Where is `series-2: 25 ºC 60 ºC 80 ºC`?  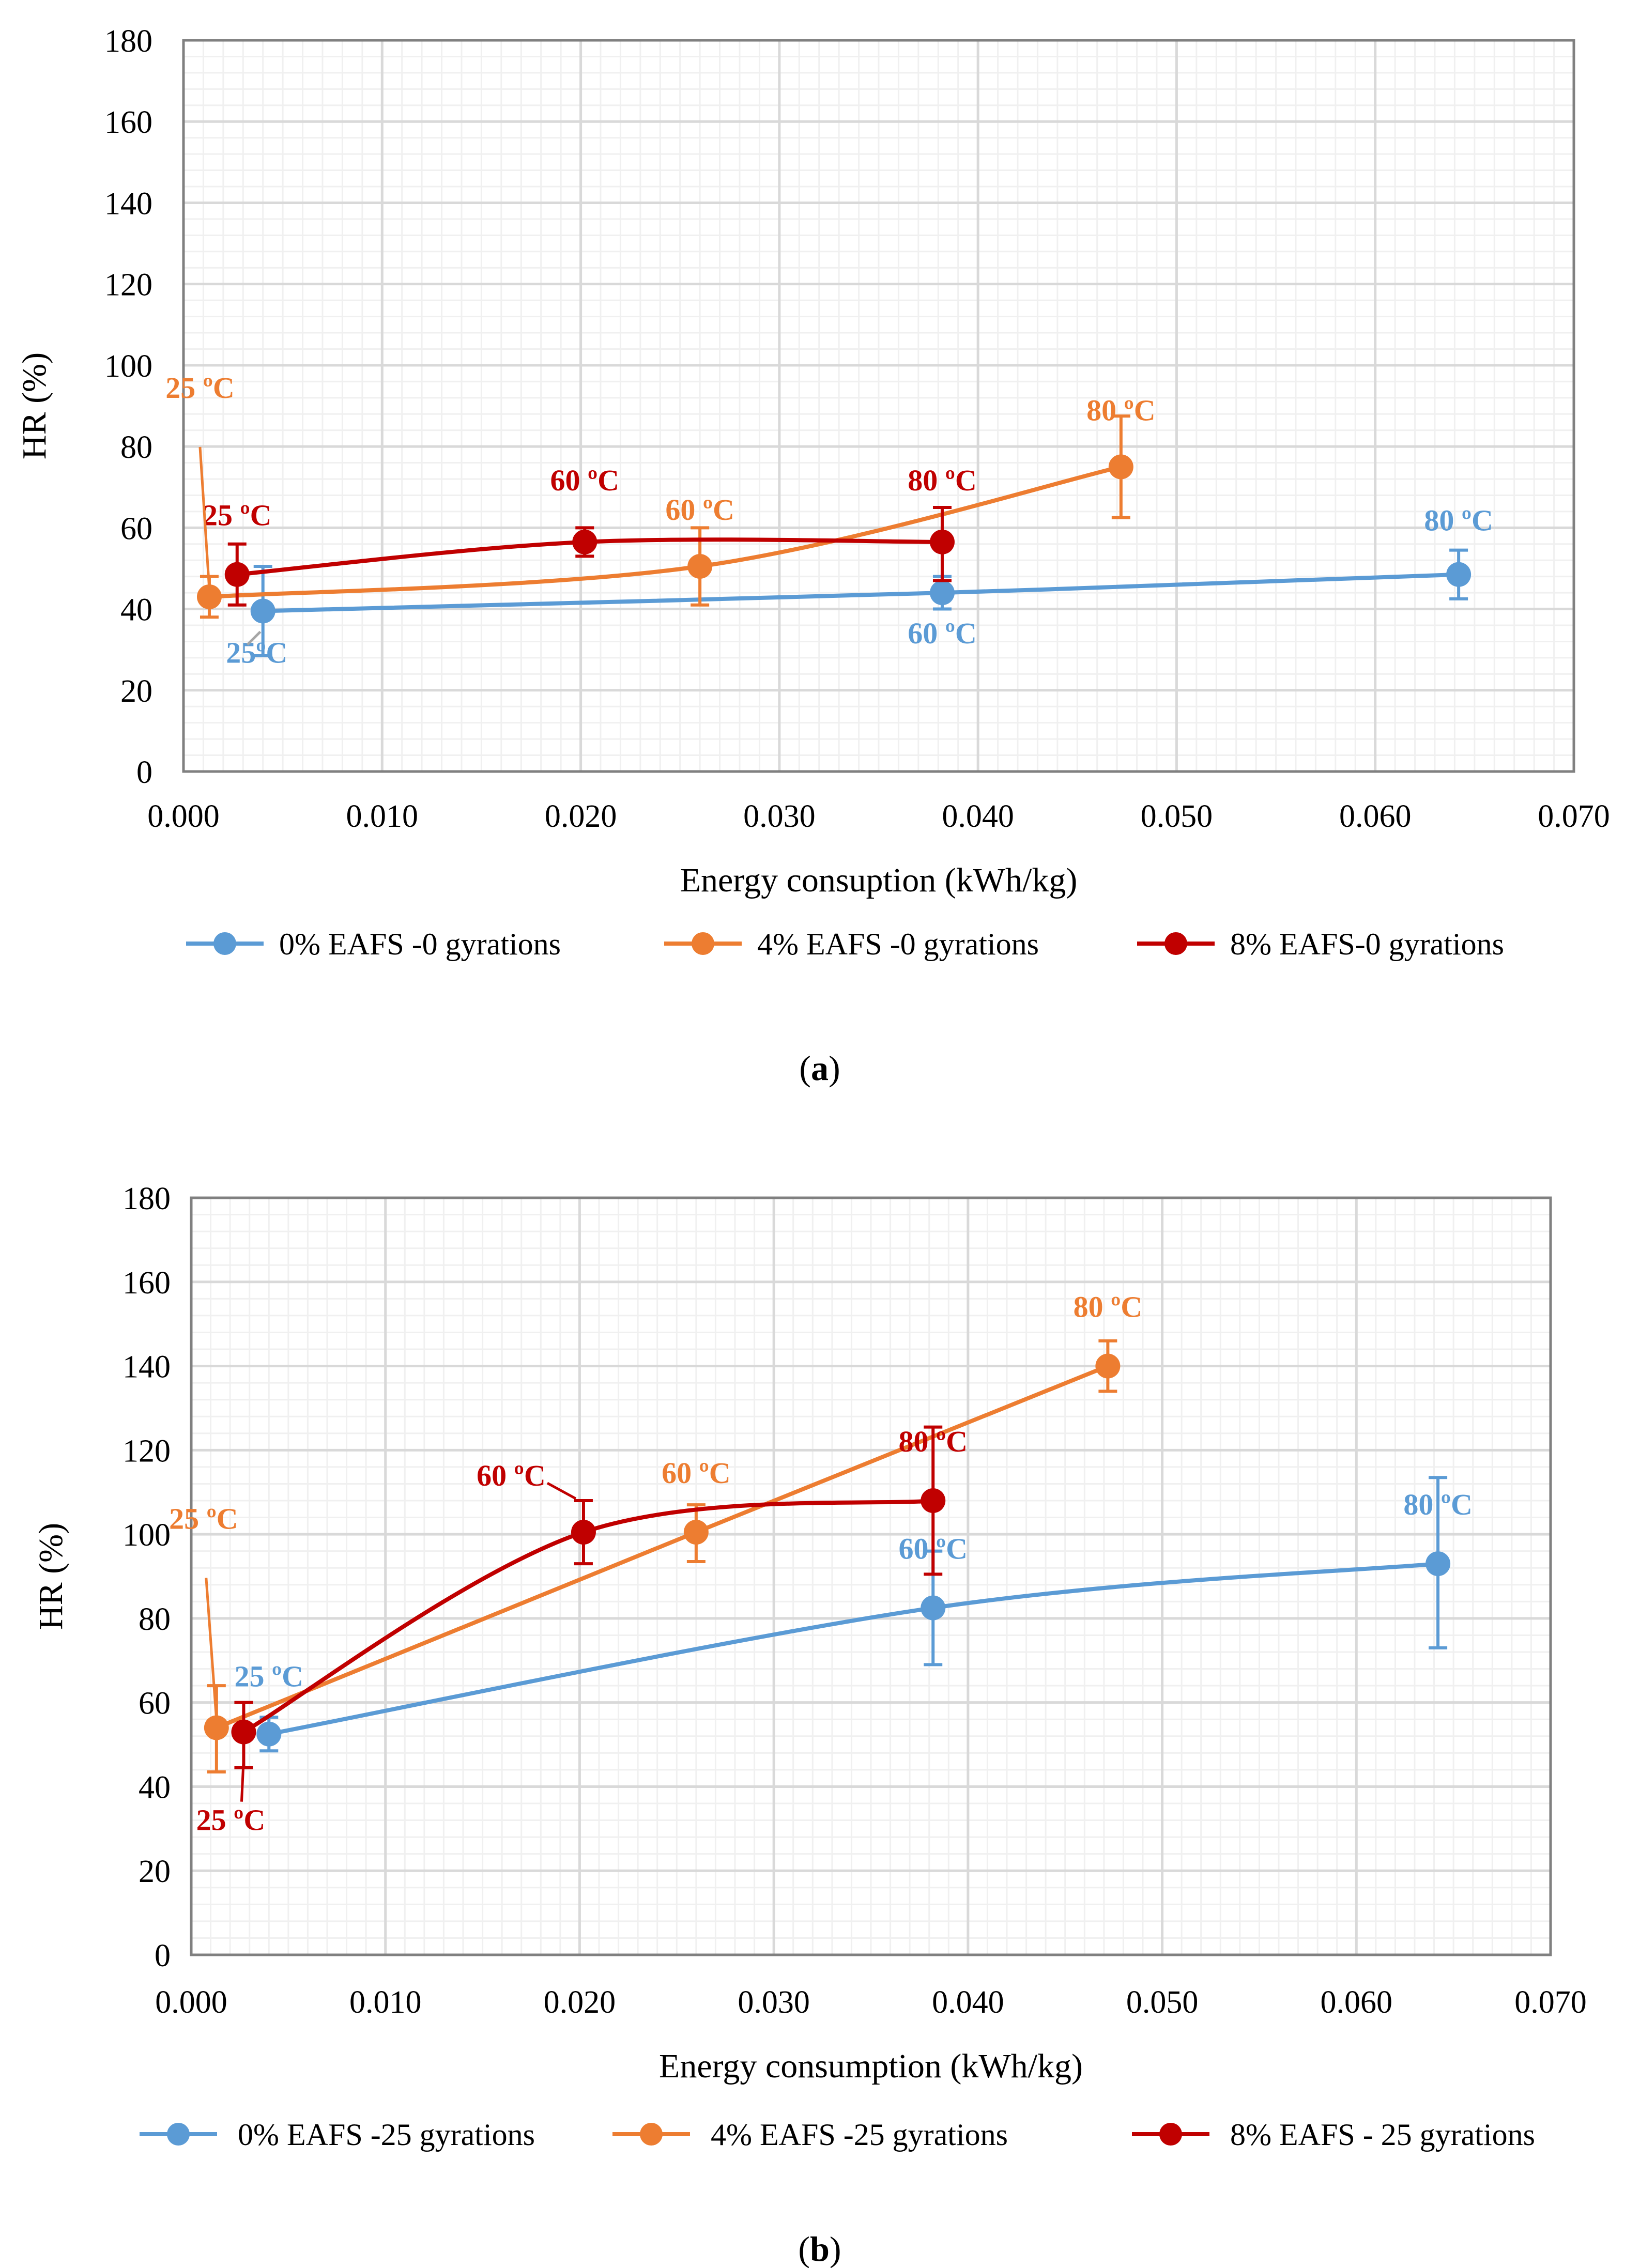
series-2: 25 ºC 60 ºC 80 ºC is located at coordinates (590, 536).